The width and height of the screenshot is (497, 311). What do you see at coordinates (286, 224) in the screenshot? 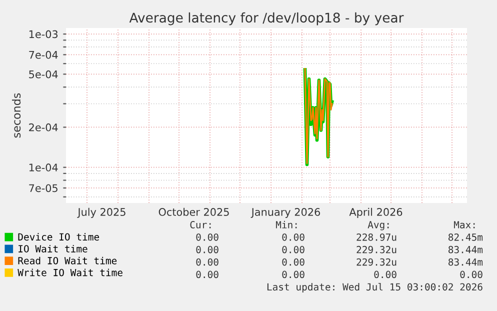
I see `text: Min:` at bounding box center [286, 224].